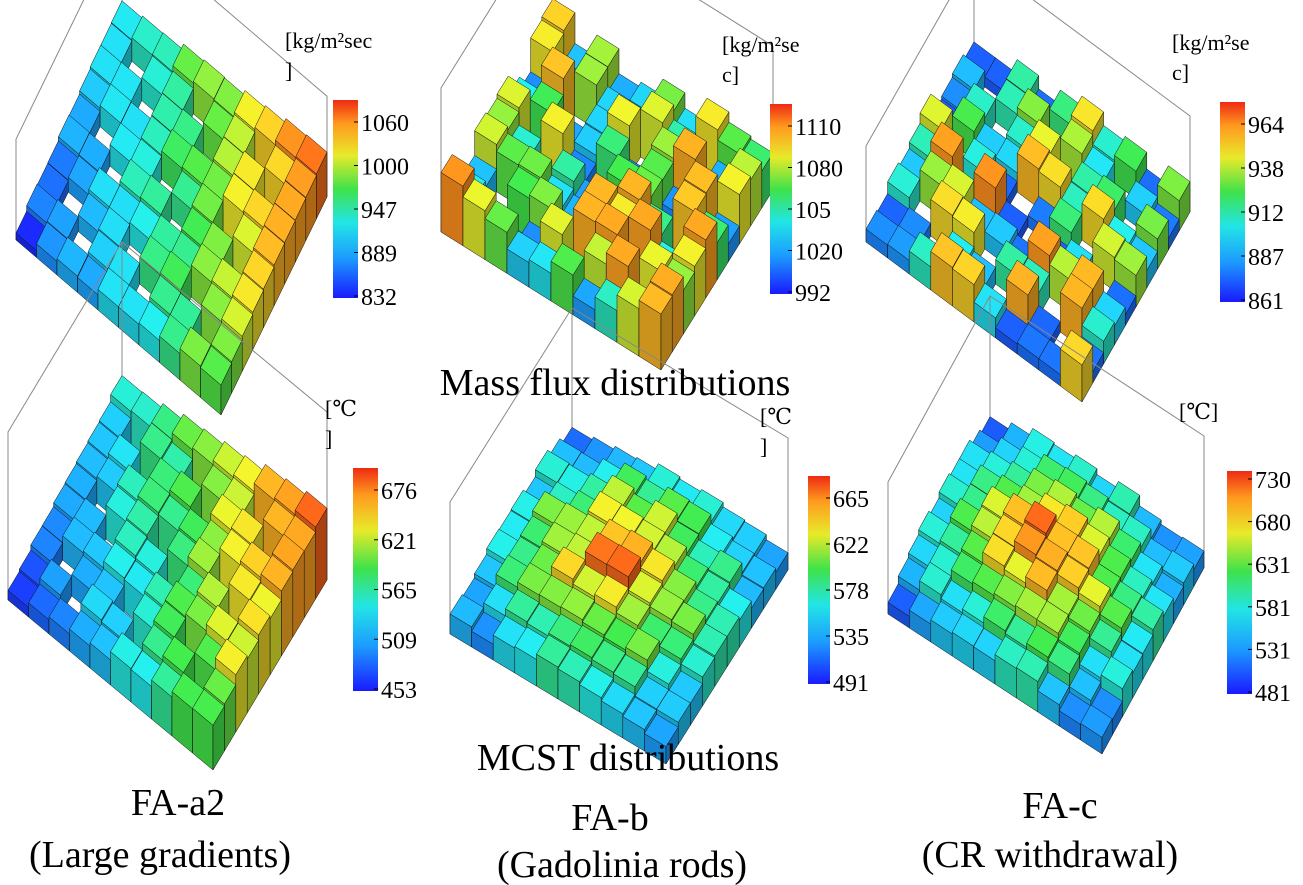 This screenshot has width=1303, height=885. What do you see at coordinates (615, 383) in the screenshot?
I see `section-title-mass-flux: Mass flux distributions` at bounding box center [615, 383].